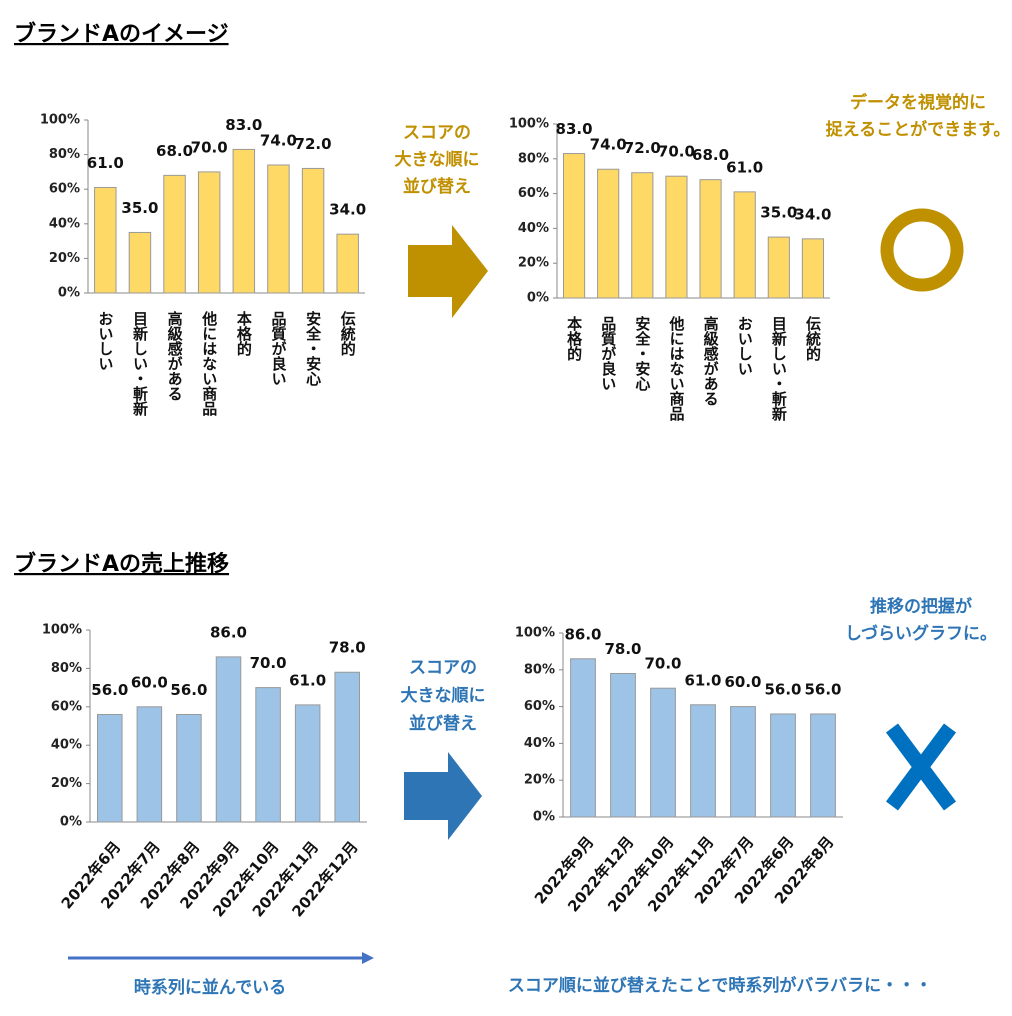 The width and height of the screenshot is (1012, 1016). I want to click on note: 推移の把握が, so click(921, 606).